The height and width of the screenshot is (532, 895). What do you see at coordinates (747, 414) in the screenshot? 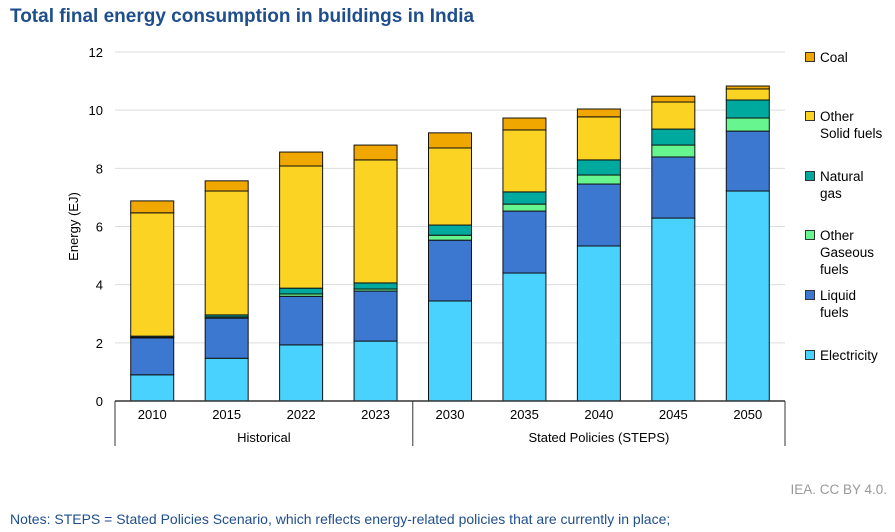
I see `x-tick-label: 2050` at bounding box center [747, 414].